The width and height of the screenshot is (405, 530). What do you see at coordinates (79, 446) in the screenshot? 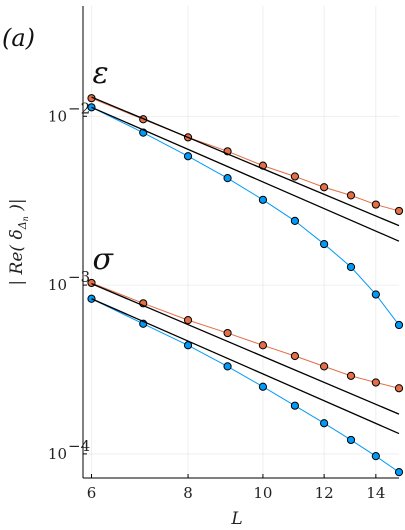
I see `y-tick-exponent: −4` at bounding box center [79, 446].